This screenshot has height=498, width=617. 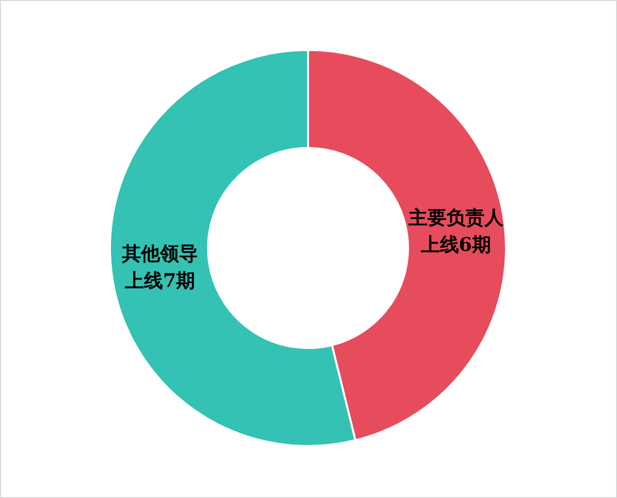 I want to click on slice-label: 其他领导, so click(x=159, y=253).